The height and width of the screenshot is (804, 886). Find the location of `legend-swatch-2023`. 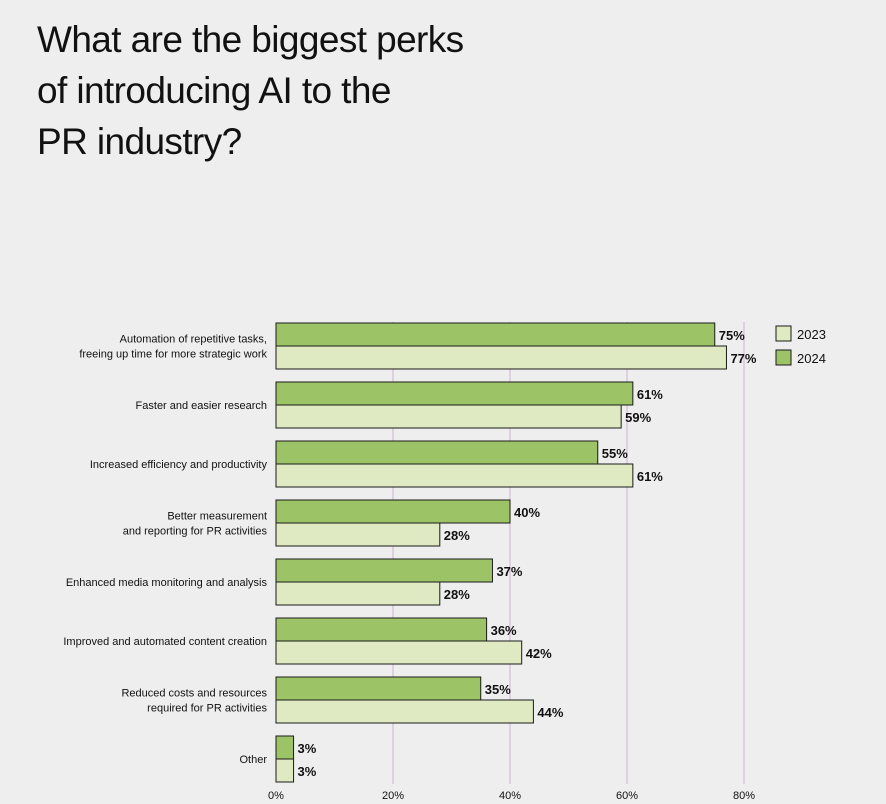

legend-swatch-2023 is located at coordinates (783, 333).